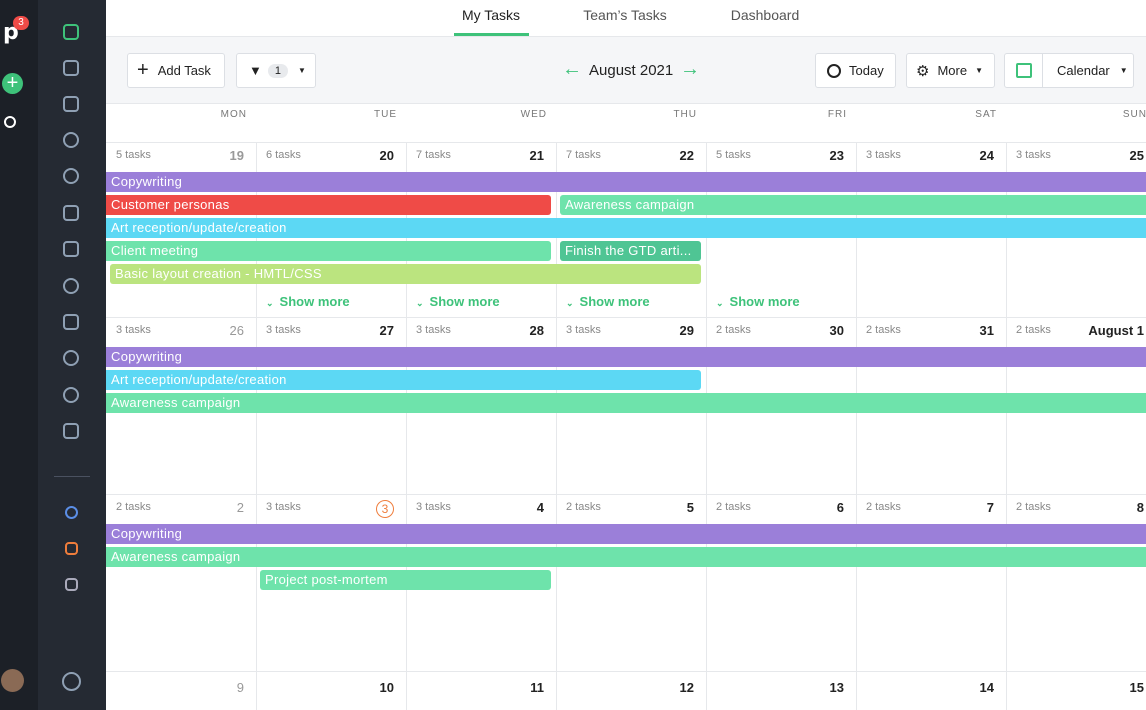 Image resolution: width=1146 pixels, height=710 pixels. Describe the element at coordinates (328, 205) in the screenshot. I see `task-bar: Customer personas` at that location.